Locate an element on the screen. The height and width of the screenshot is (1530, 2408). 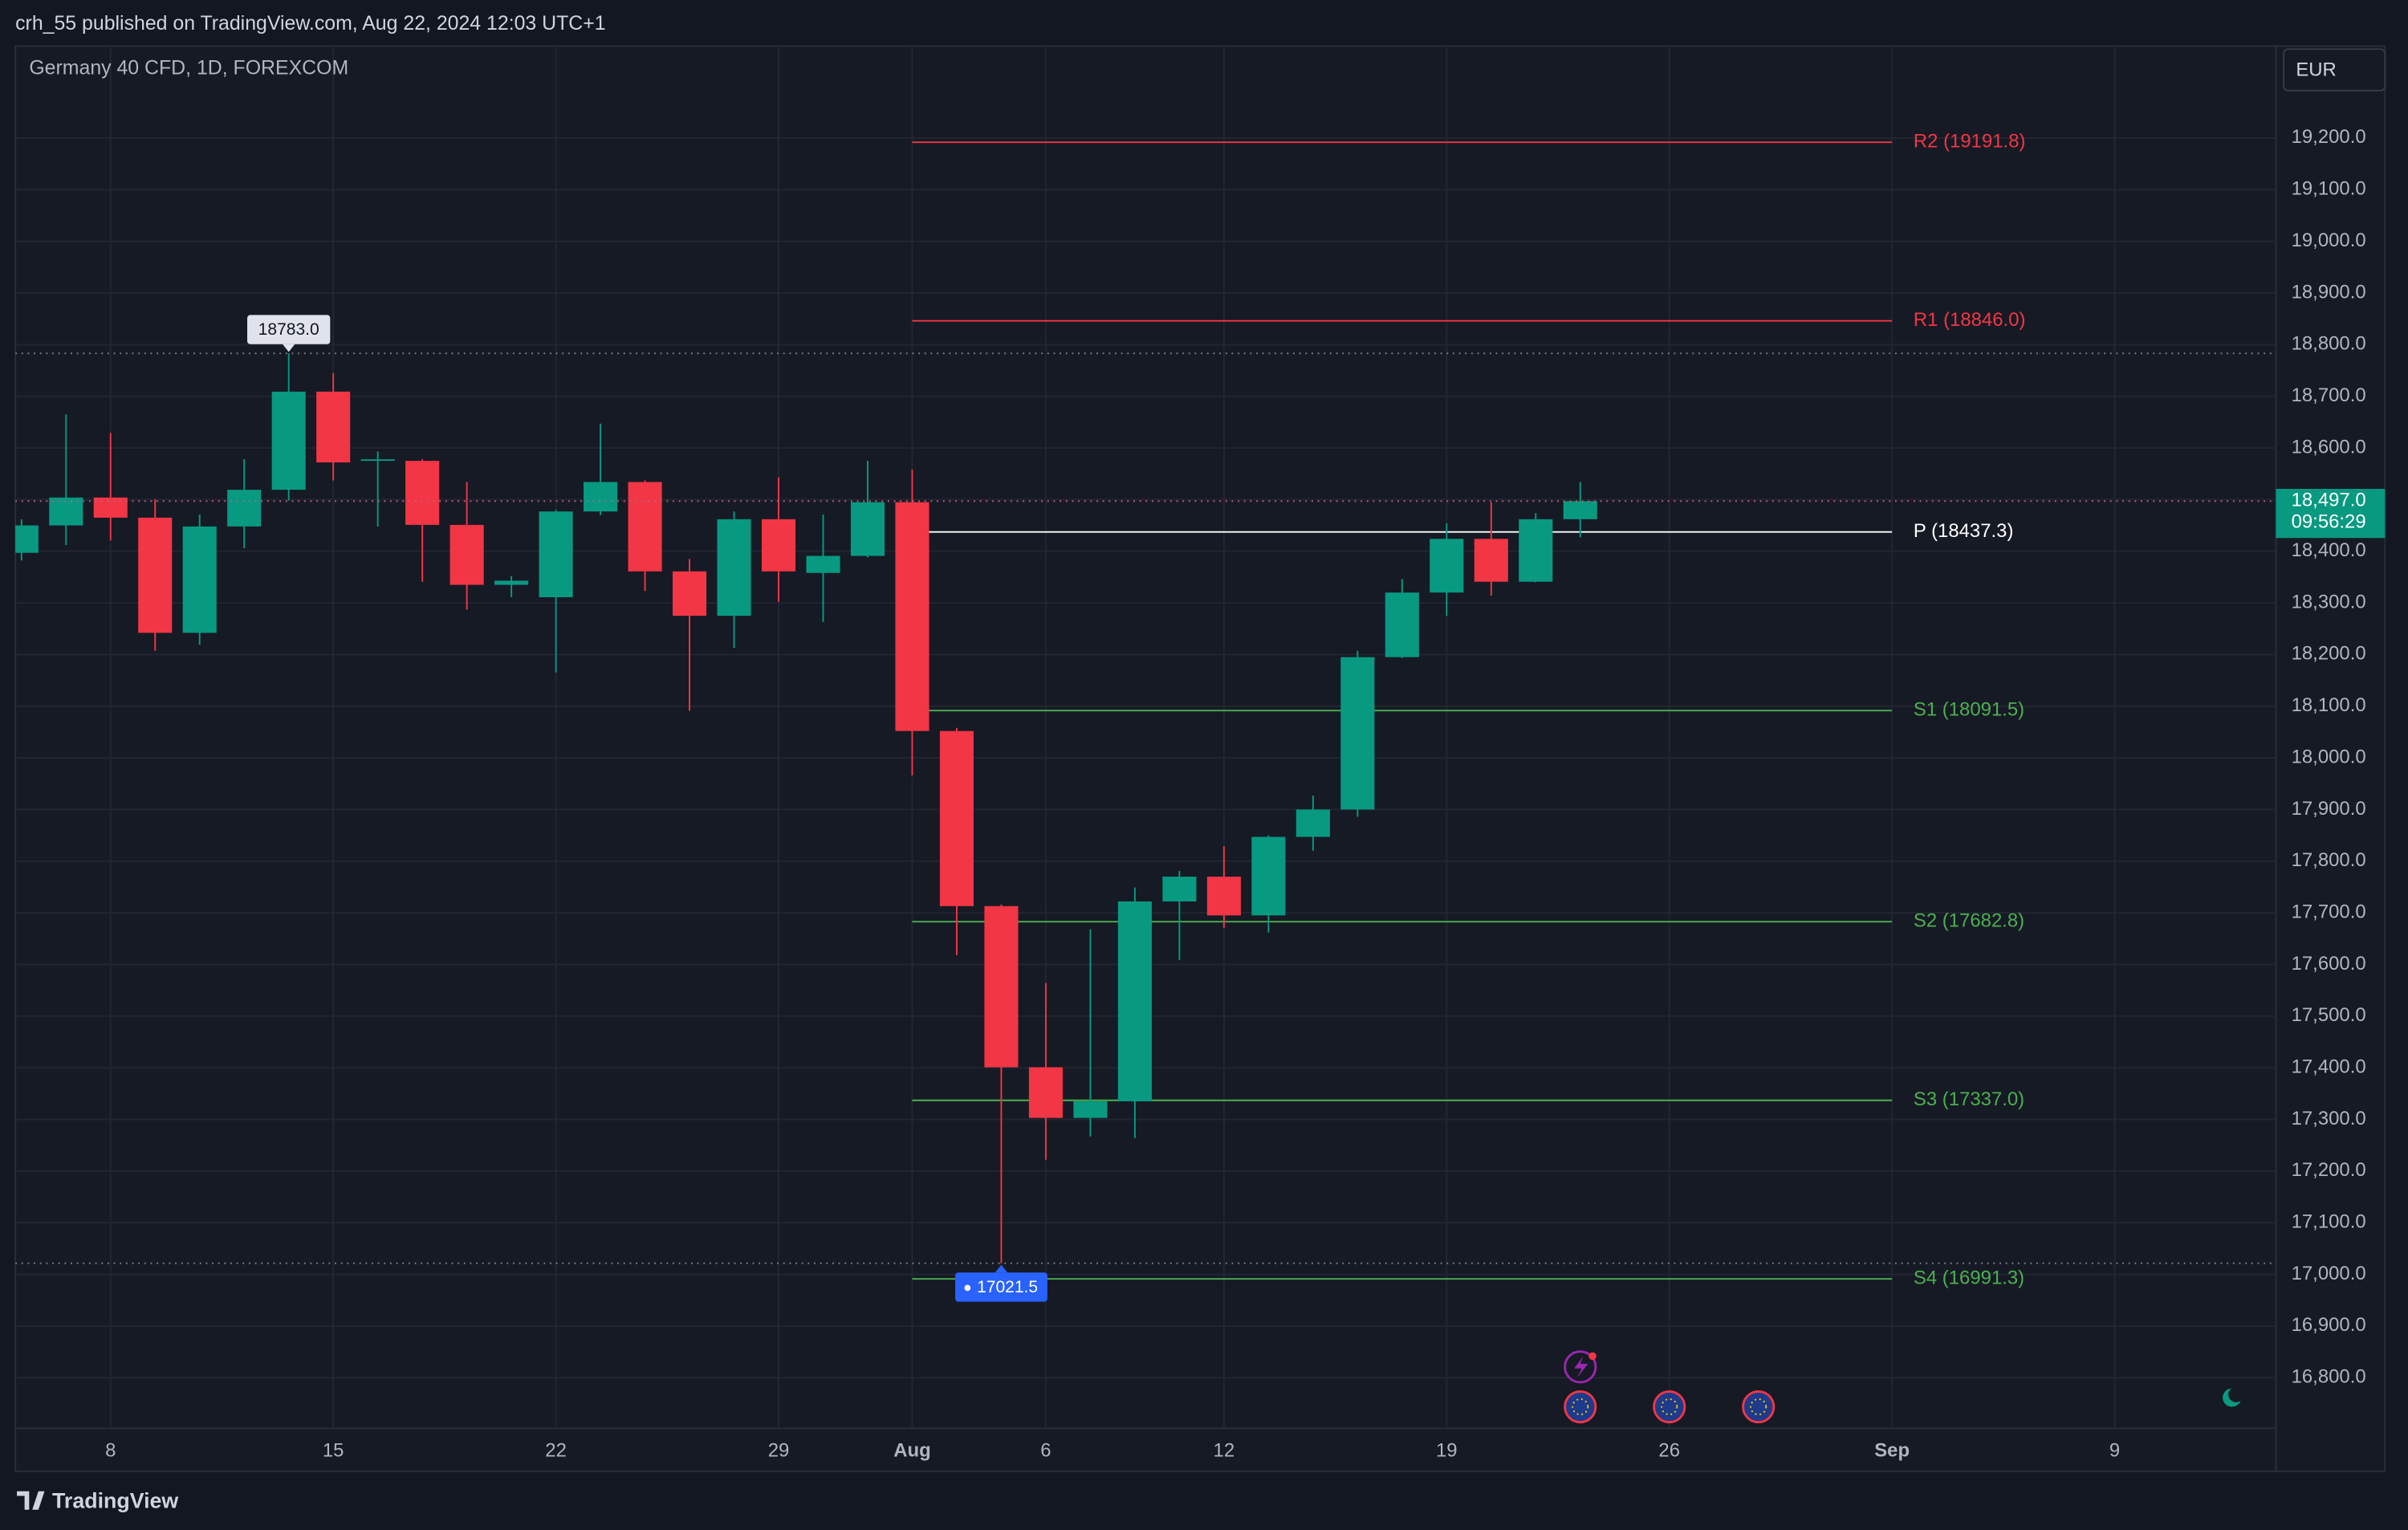
y-tick-label: 17,600.0 is located at coordinates (2329, 964).